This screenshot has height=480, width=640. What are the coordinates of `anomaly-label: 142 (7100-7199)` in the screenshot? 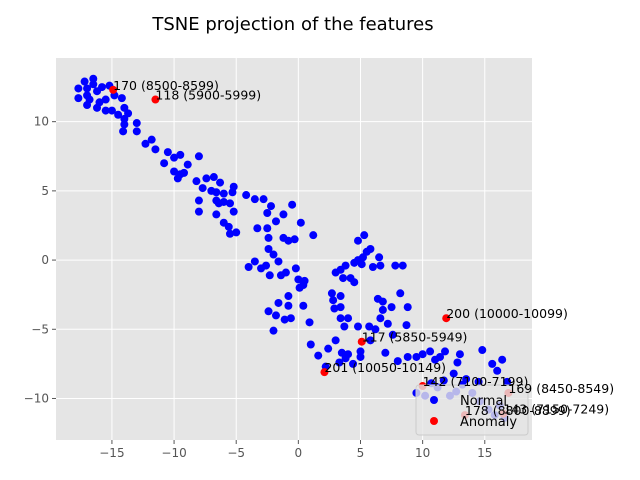 It's located at (476, 381).